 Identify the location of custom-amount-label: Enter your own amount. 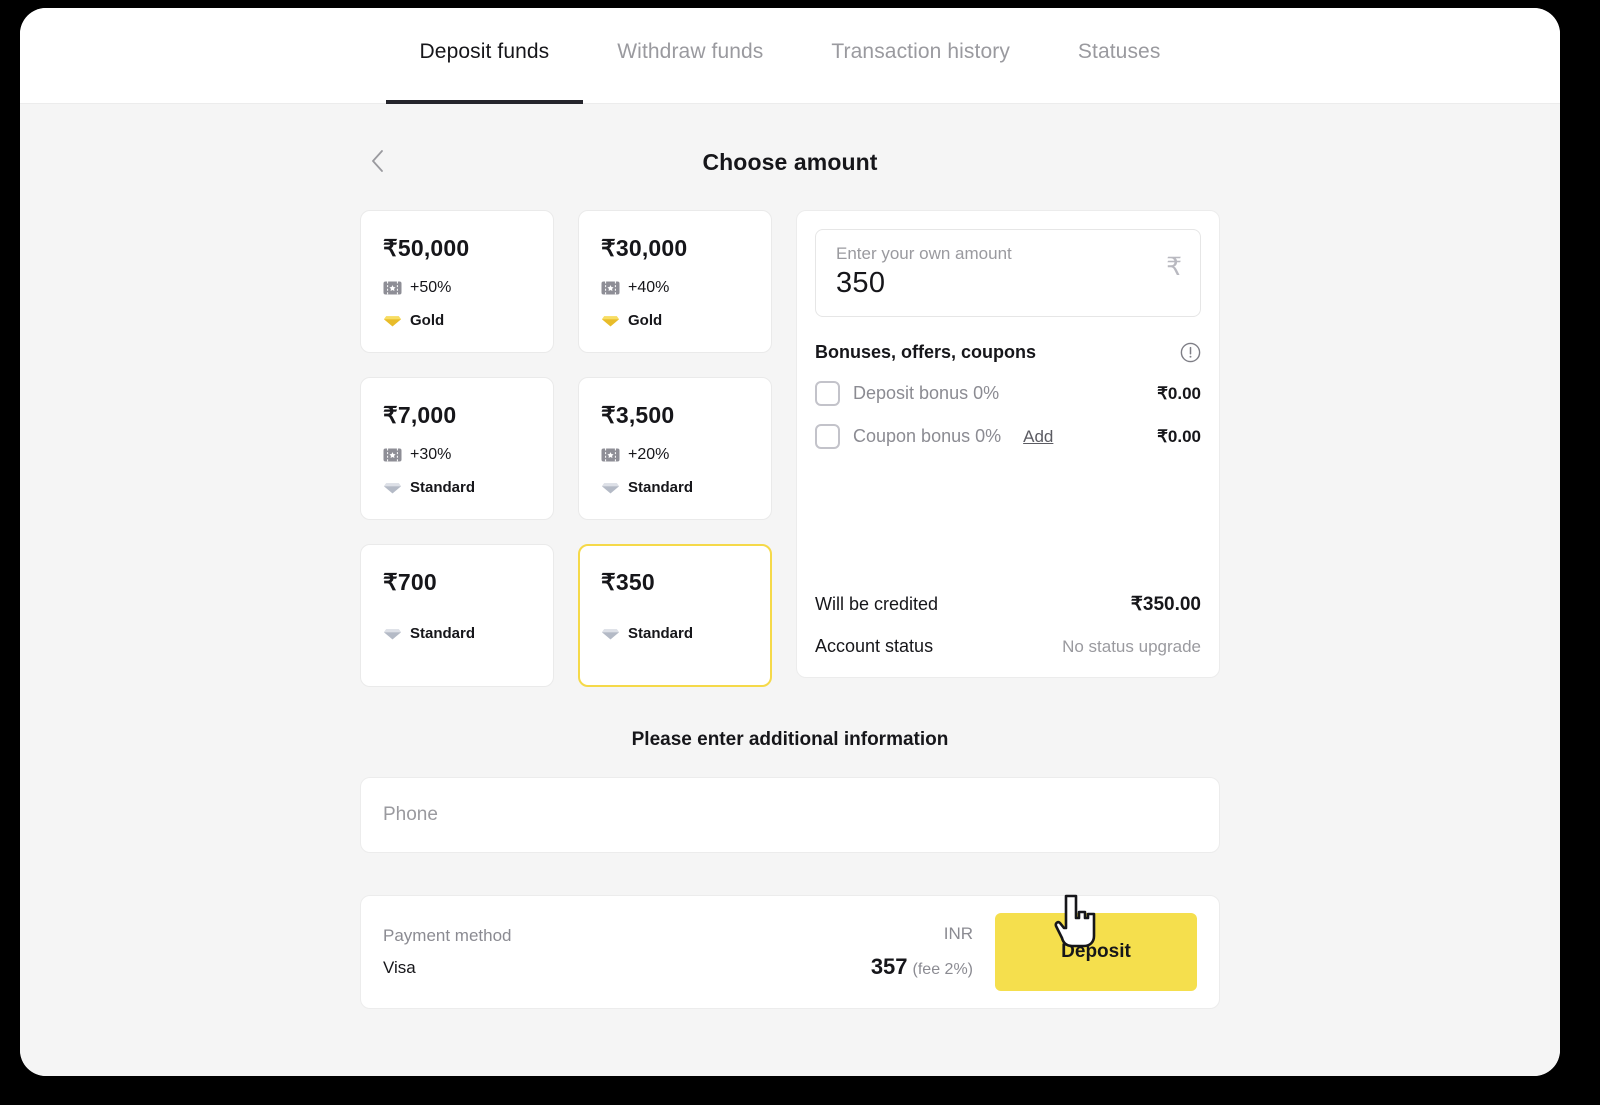
(924, 253).